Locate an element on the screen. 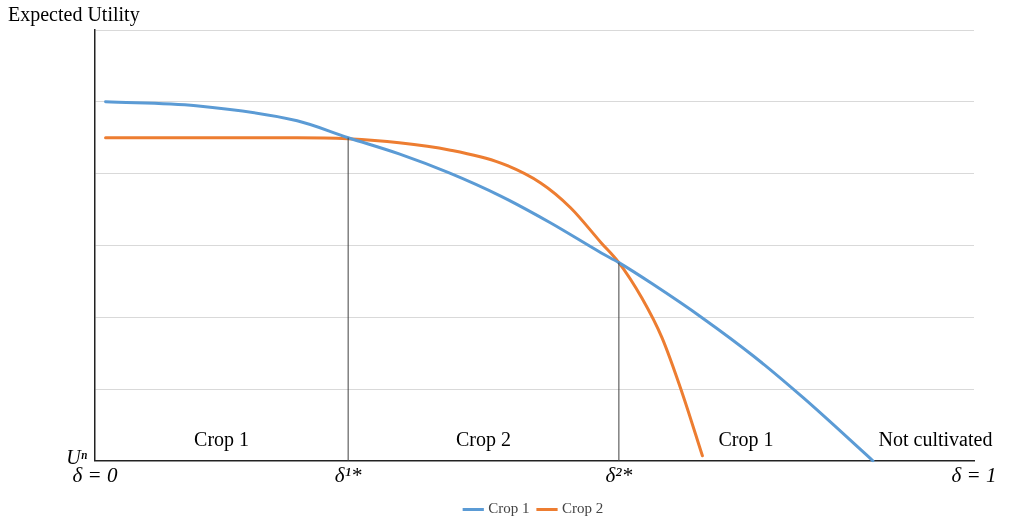 The image size is (1029, 527). y-axis-title: Expected Utility is located at coordinates (74, 15).